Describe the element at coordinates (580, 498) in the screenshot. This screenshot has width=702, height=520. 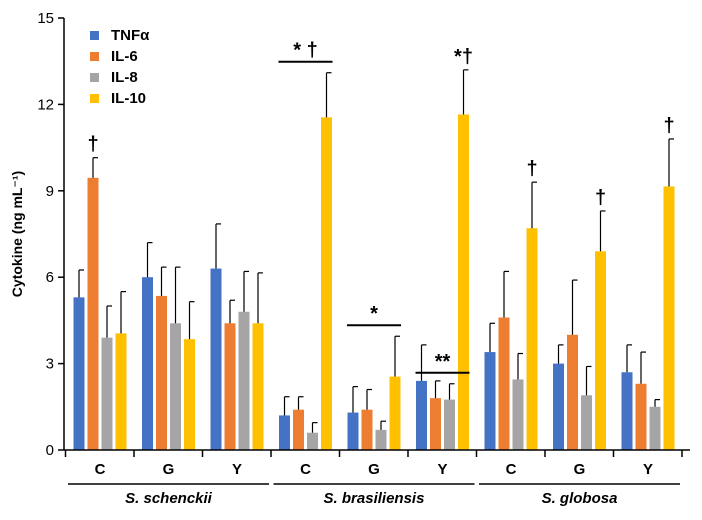
I see `group-label: S. globosa` at that location.